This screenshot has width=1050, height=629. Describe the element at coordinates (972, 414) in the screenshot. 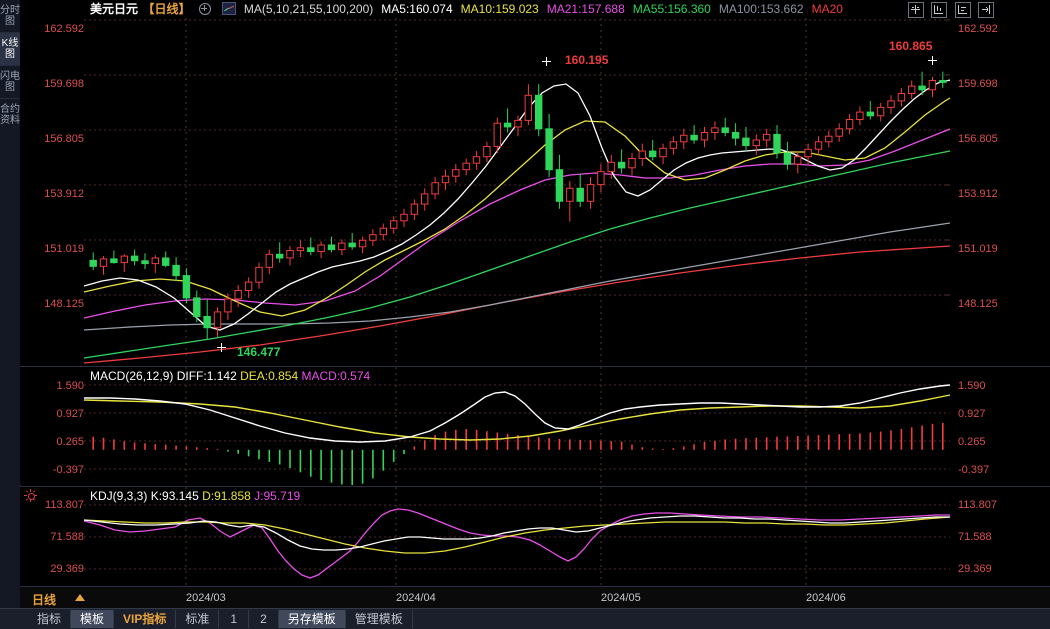

I see `macd-y-label-right: 0.927` at that location.